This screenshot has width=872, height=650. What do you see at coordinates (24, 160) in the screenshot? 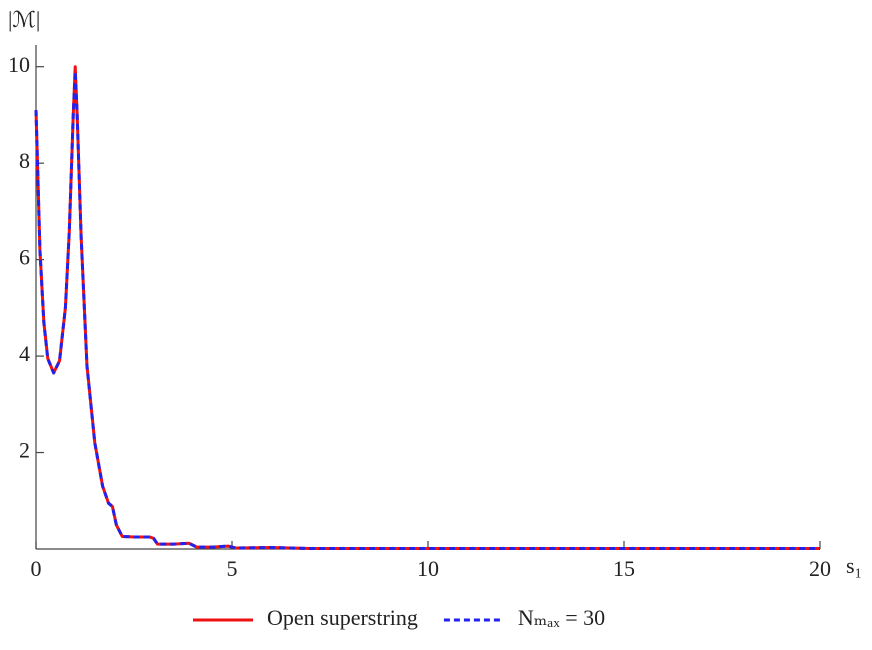
I see `y-tick-label: 8` at bounding box center [24, 160].